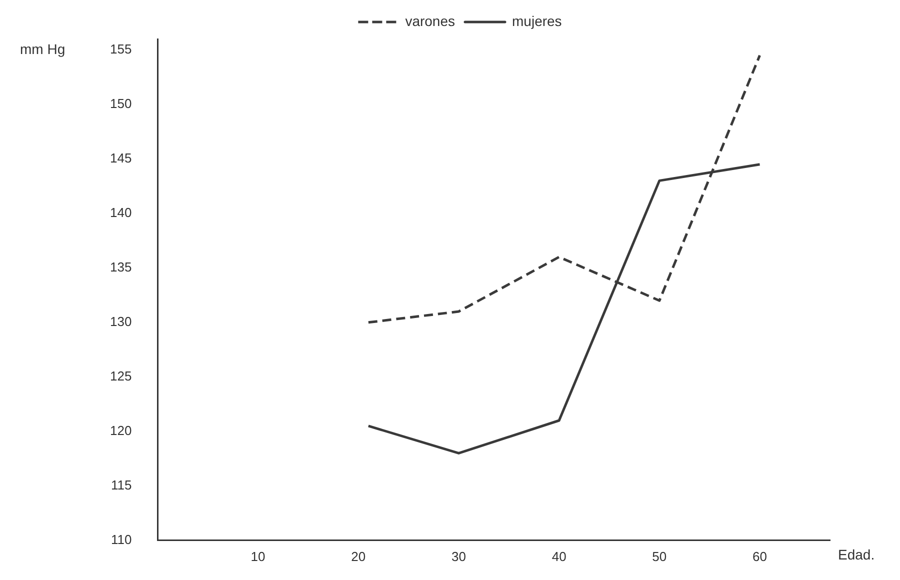 The height and width of the screenshot is (580, 900). Describe the element at coordinates (121, 266) in the screenshot. I see `y-tick-label: 135` at that location.